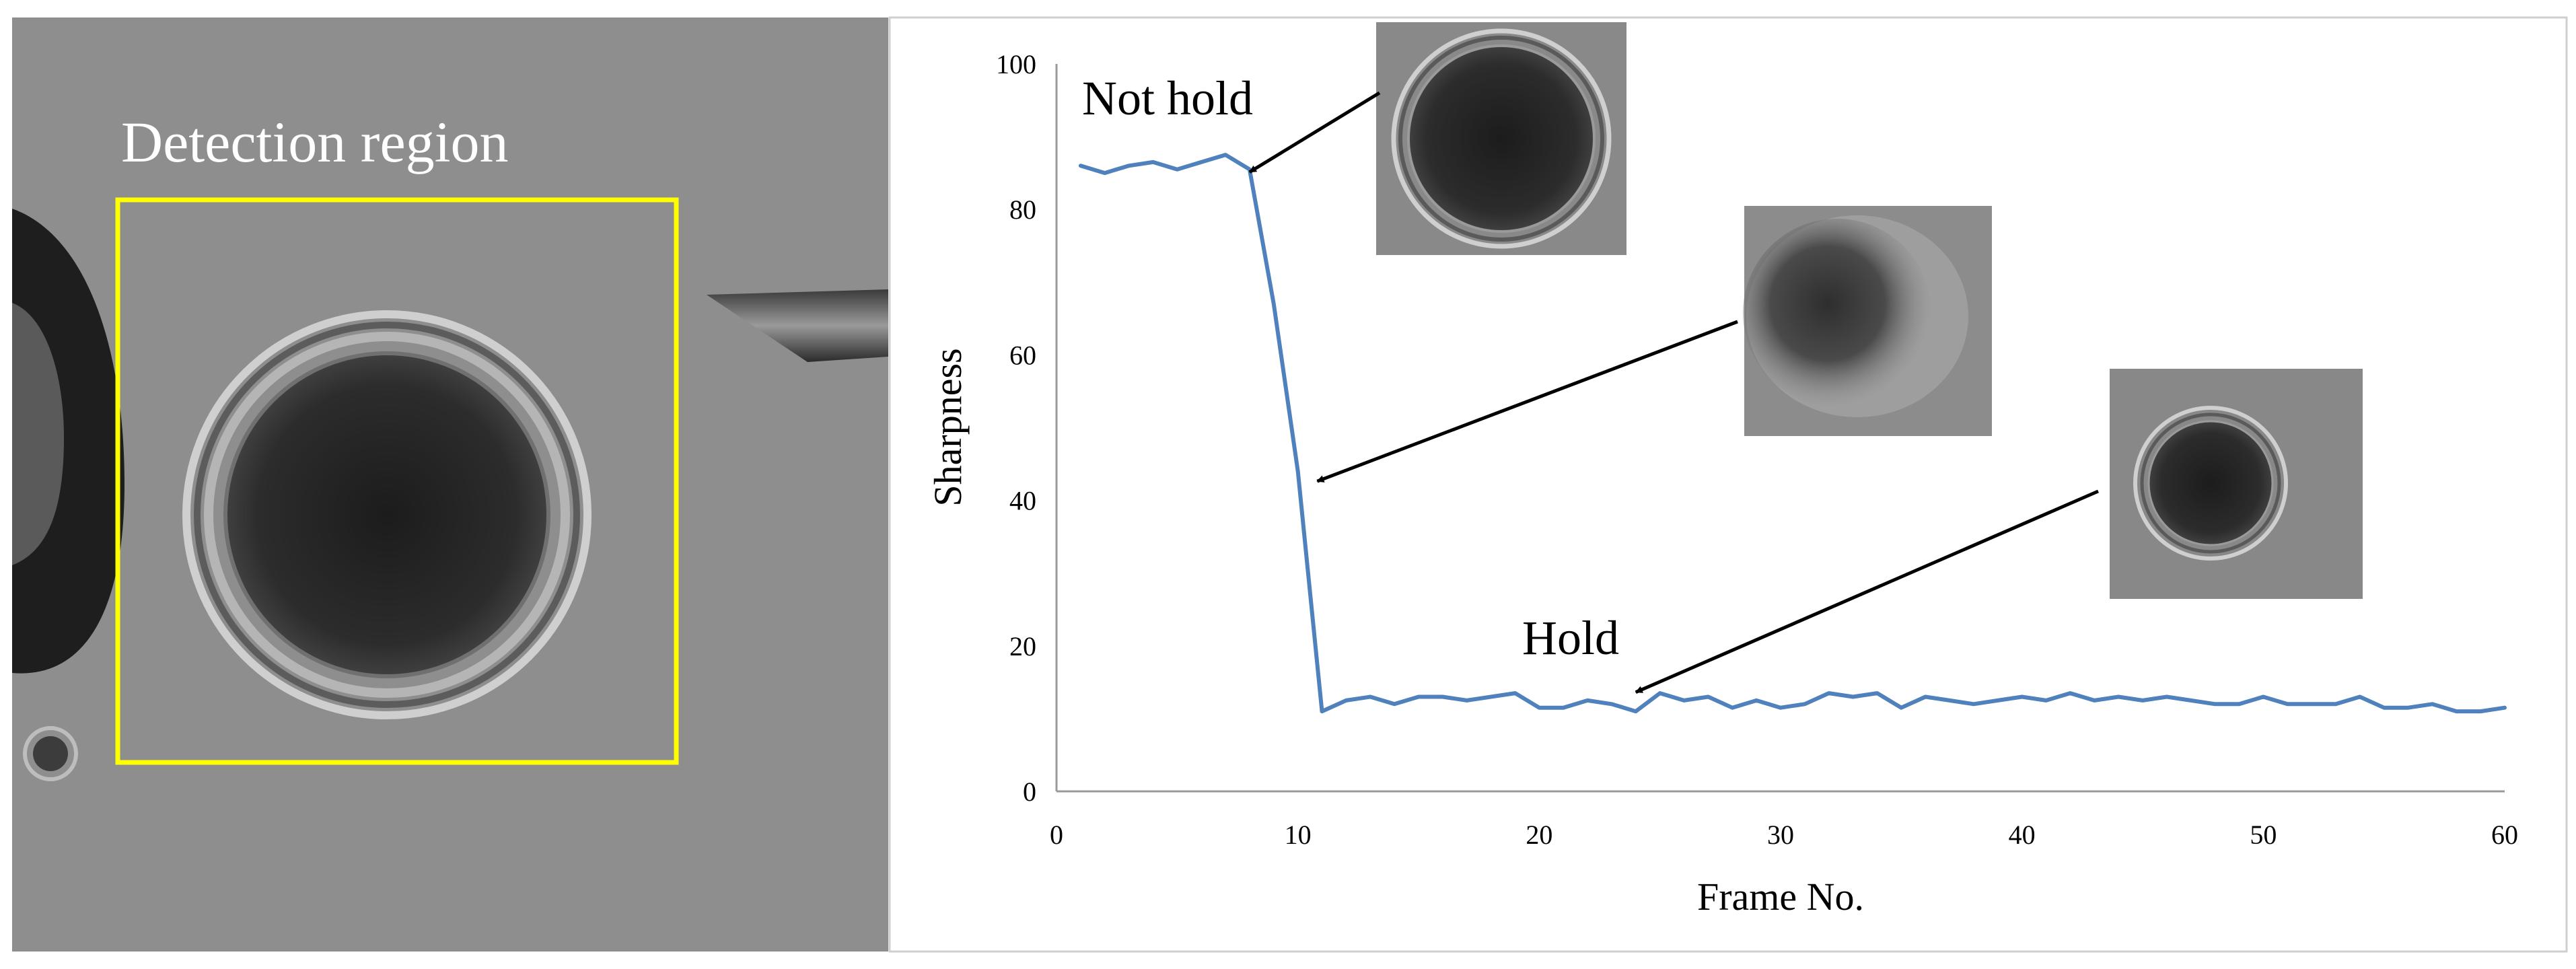 The image size is (2576, 969). Describe the element at coordinates (1570, 638) in the screenshot. I see `annotation-hold: Hold` at that location.